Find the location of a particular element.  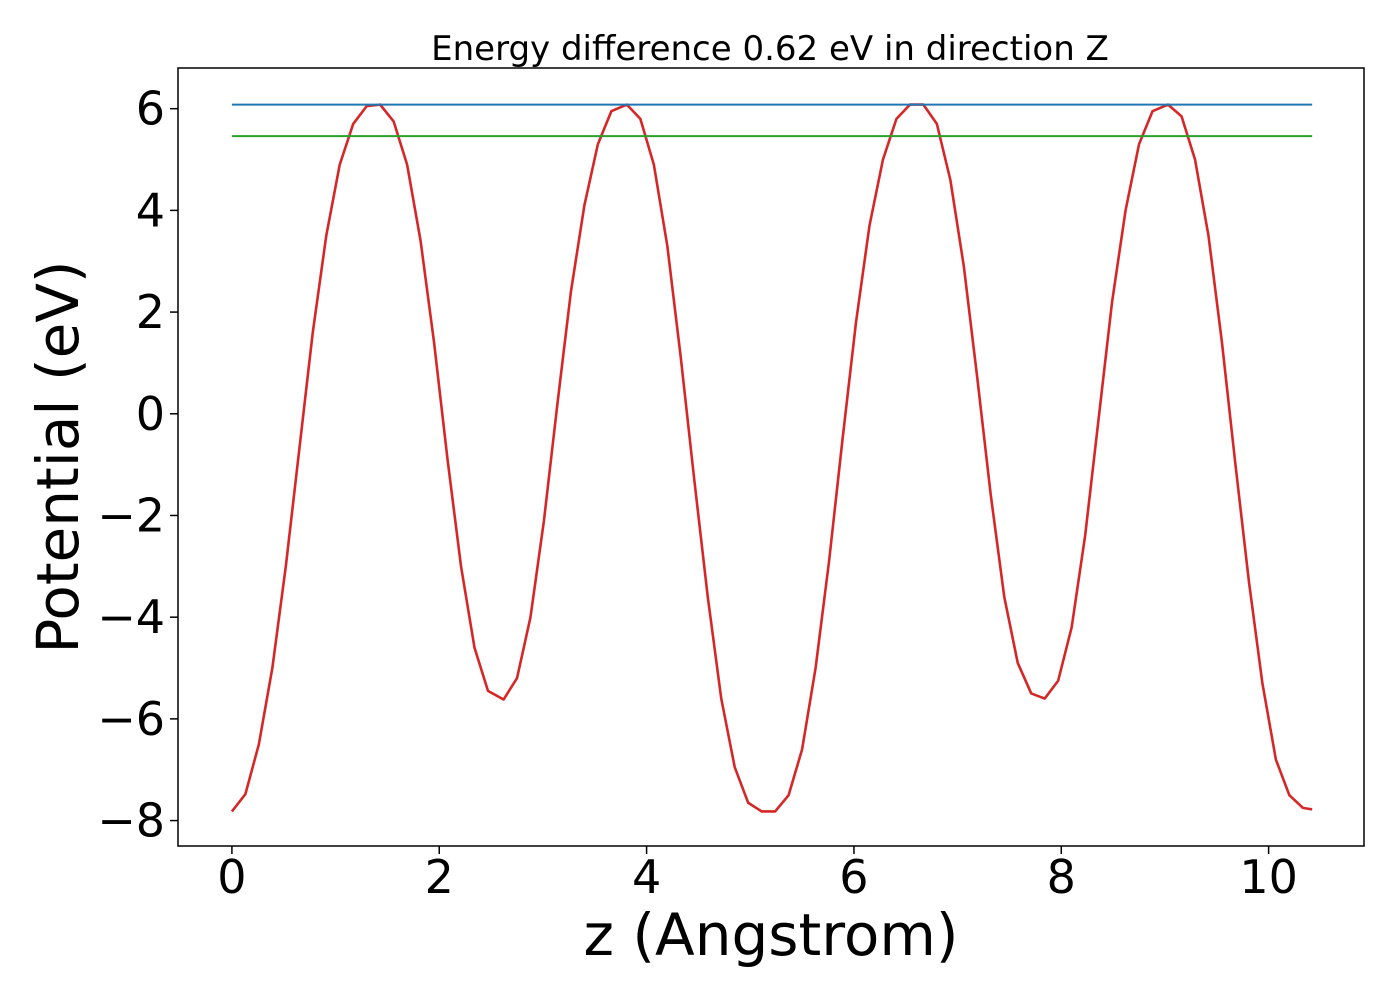

x-tick-label: 2 is located at coordinates (439, 877).